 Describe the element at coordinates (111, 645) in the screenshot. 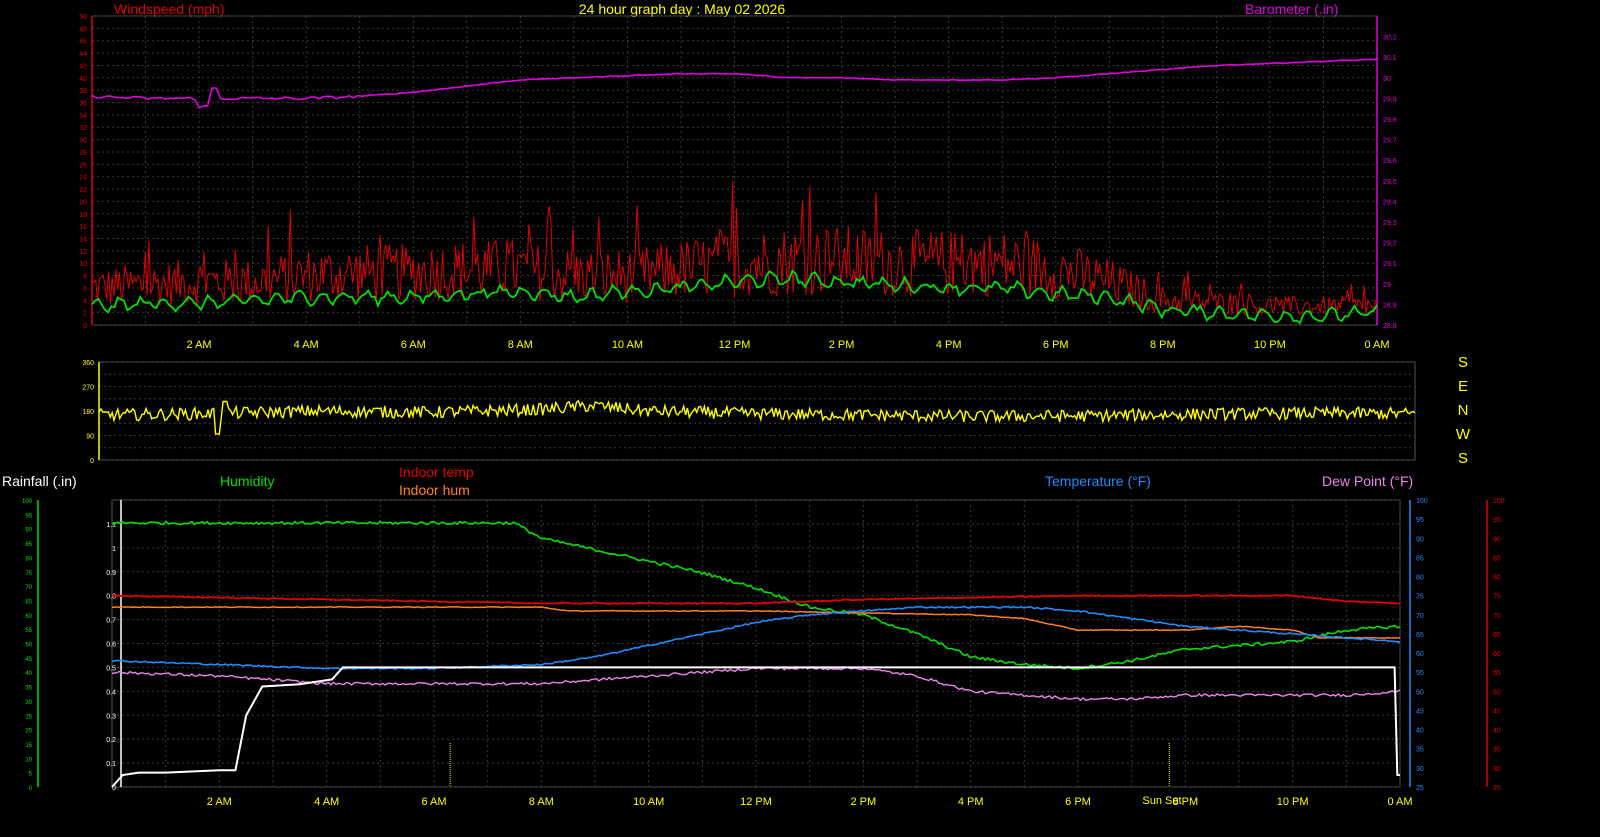

I see `rain-tick-label: 0.6` at that location.